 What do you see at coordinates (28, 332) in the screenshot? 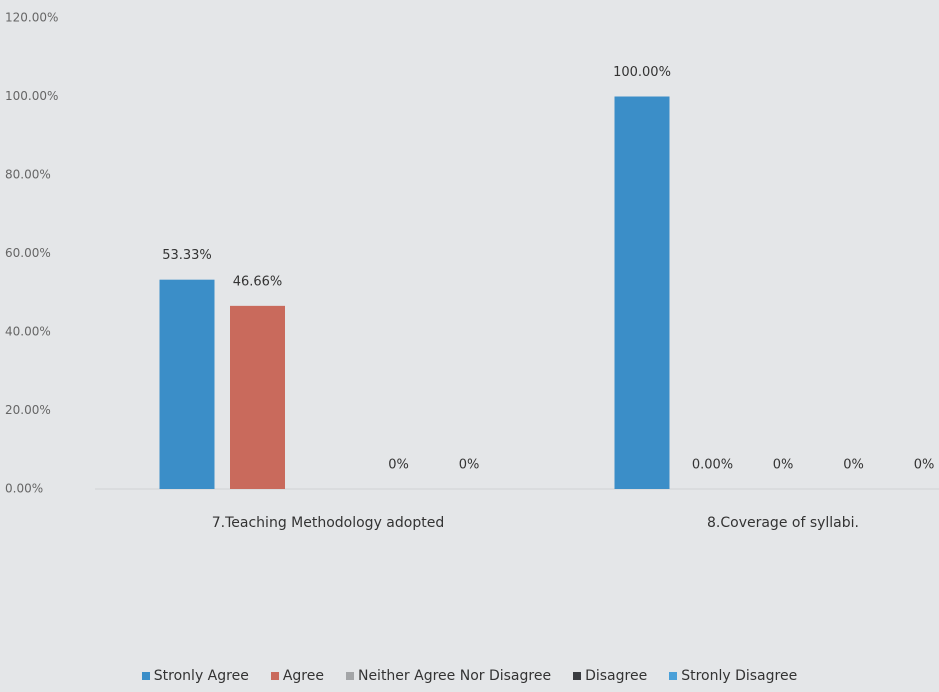
I see `y-tick-label: 40.00%` at bounding box center [28, 332].